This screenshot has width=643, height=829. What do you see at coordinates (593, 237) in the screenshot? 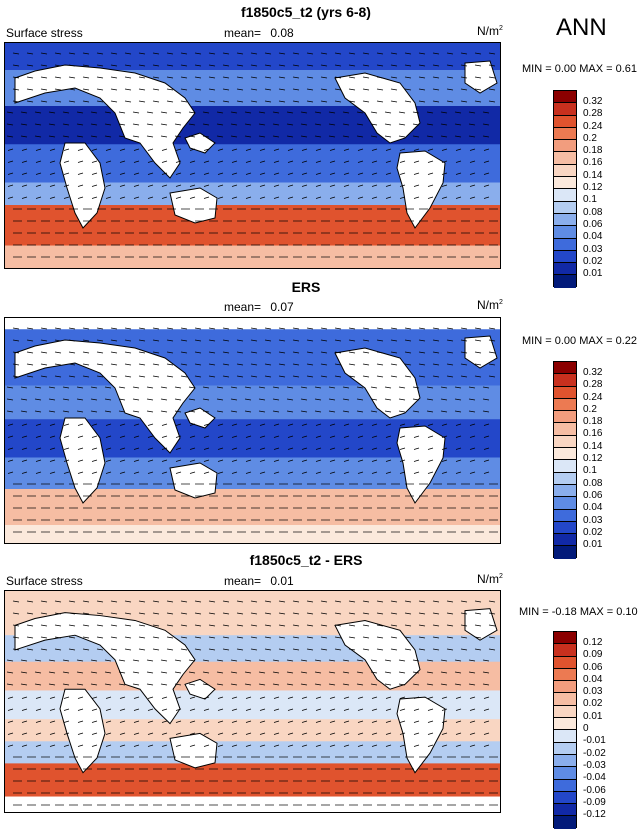
I see `colorbar-tick-label: 0.04` at bounding box center [593, 237].